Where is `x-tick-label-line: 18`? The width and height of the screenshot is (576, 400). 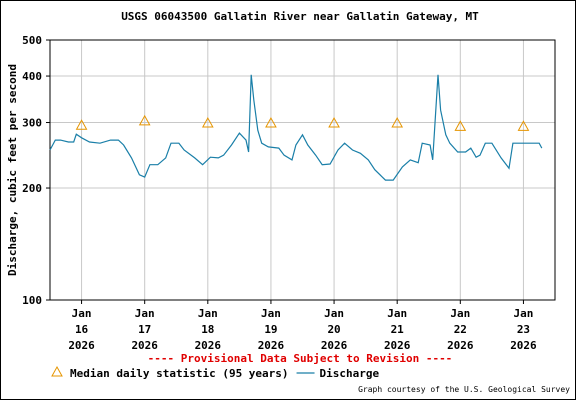 x-tick-label-line: 18 is located at coordinates (207, 329).